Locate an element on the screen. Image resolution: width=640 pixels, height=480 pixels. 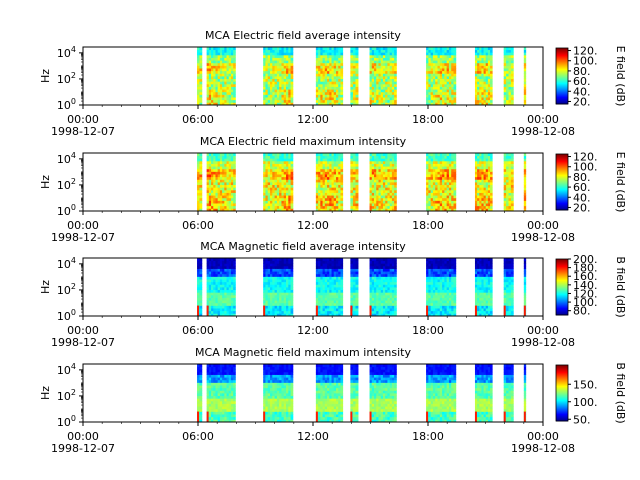
y-axis-label: Hz is located at coordinates (45, 76).